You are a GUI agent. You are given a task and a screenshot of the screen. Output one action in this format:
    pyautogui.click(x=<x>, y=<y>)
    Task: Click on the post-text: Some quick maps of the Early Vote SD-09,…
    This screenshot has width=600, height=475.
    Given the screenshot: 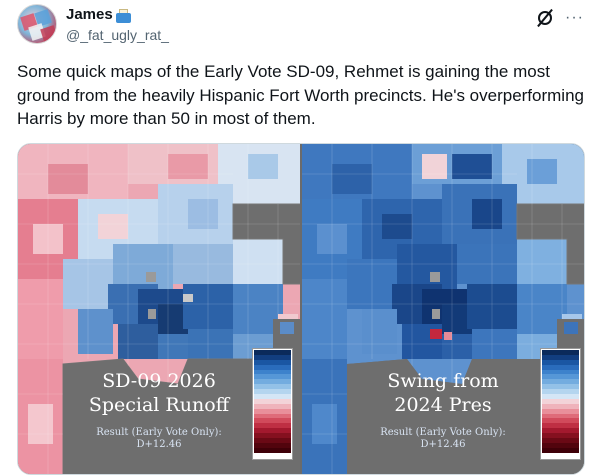 What is the action you would take?
    pyautogui.click(x=300, y=95)
    